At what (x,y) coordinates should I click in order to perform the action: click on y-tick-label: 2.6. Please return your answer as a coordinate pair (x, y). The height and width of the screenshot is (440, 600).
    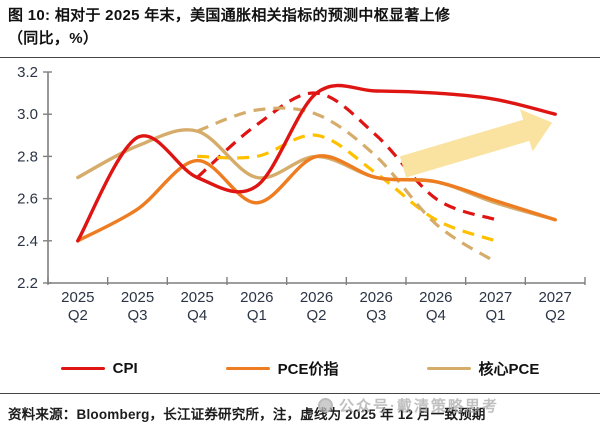
    Looking at the image, I should click on (27, 199).